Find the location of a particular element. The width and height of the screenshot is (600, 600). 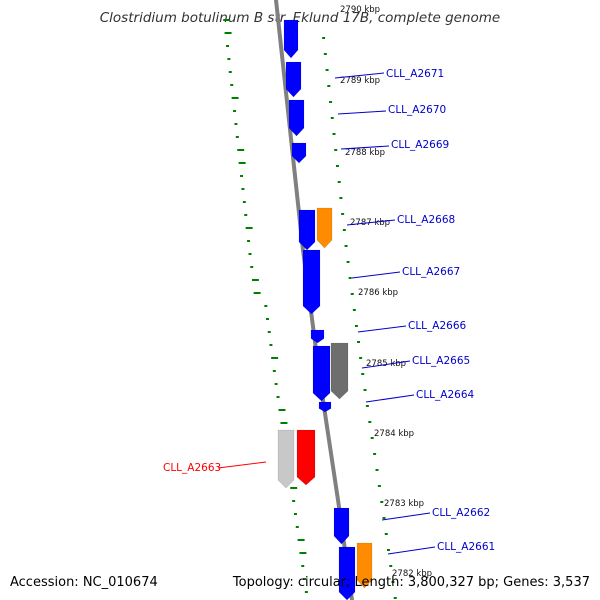

leader-line-cll-a2664 is located at coordinates (390, 398).